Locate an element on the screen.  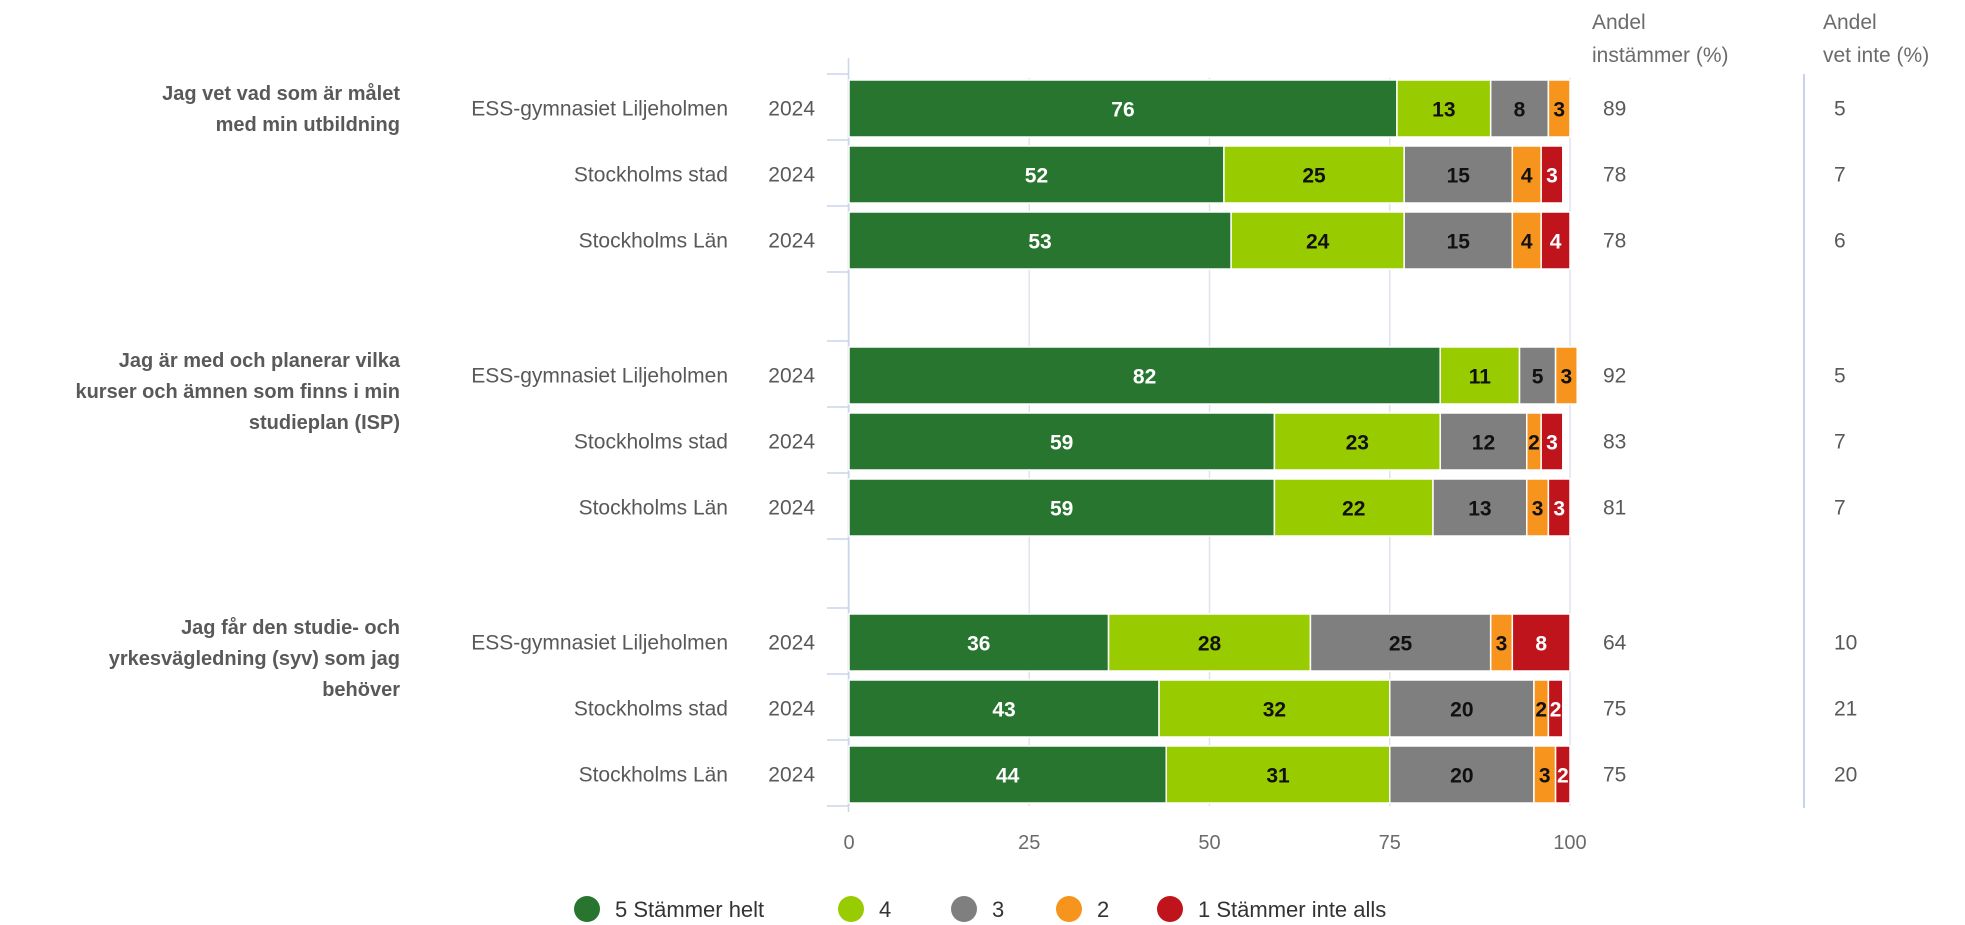
column-headers: Andel instämmer (%) Andel vet inte (%) is located at coordinates (1760, 39).